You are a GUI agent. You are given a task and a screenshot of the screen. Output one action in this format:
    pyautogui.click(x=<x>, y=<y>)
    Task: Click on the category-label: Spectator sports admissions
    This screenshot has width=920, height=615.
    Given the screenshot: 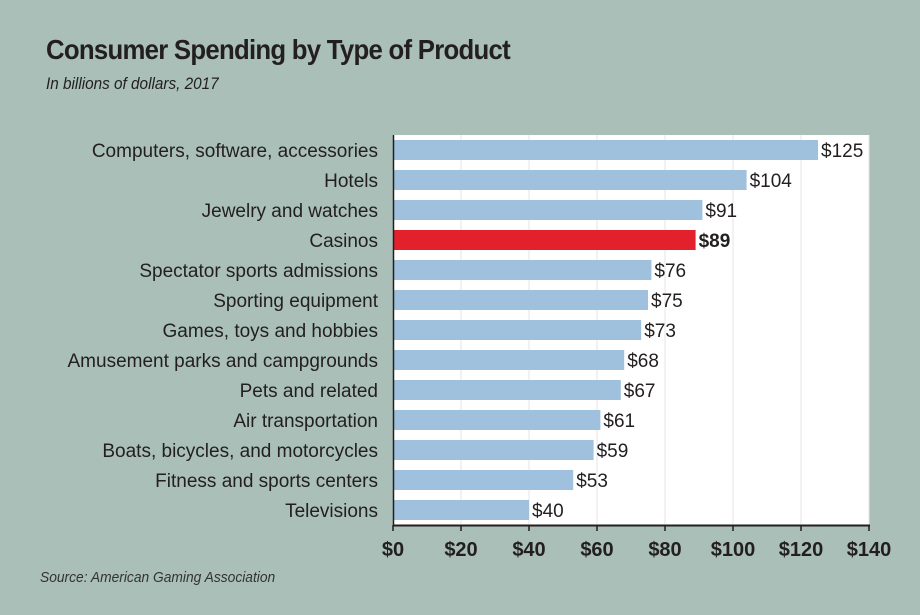 What is the action you would take?
    pyautogui.click(x=258, y=271)
    